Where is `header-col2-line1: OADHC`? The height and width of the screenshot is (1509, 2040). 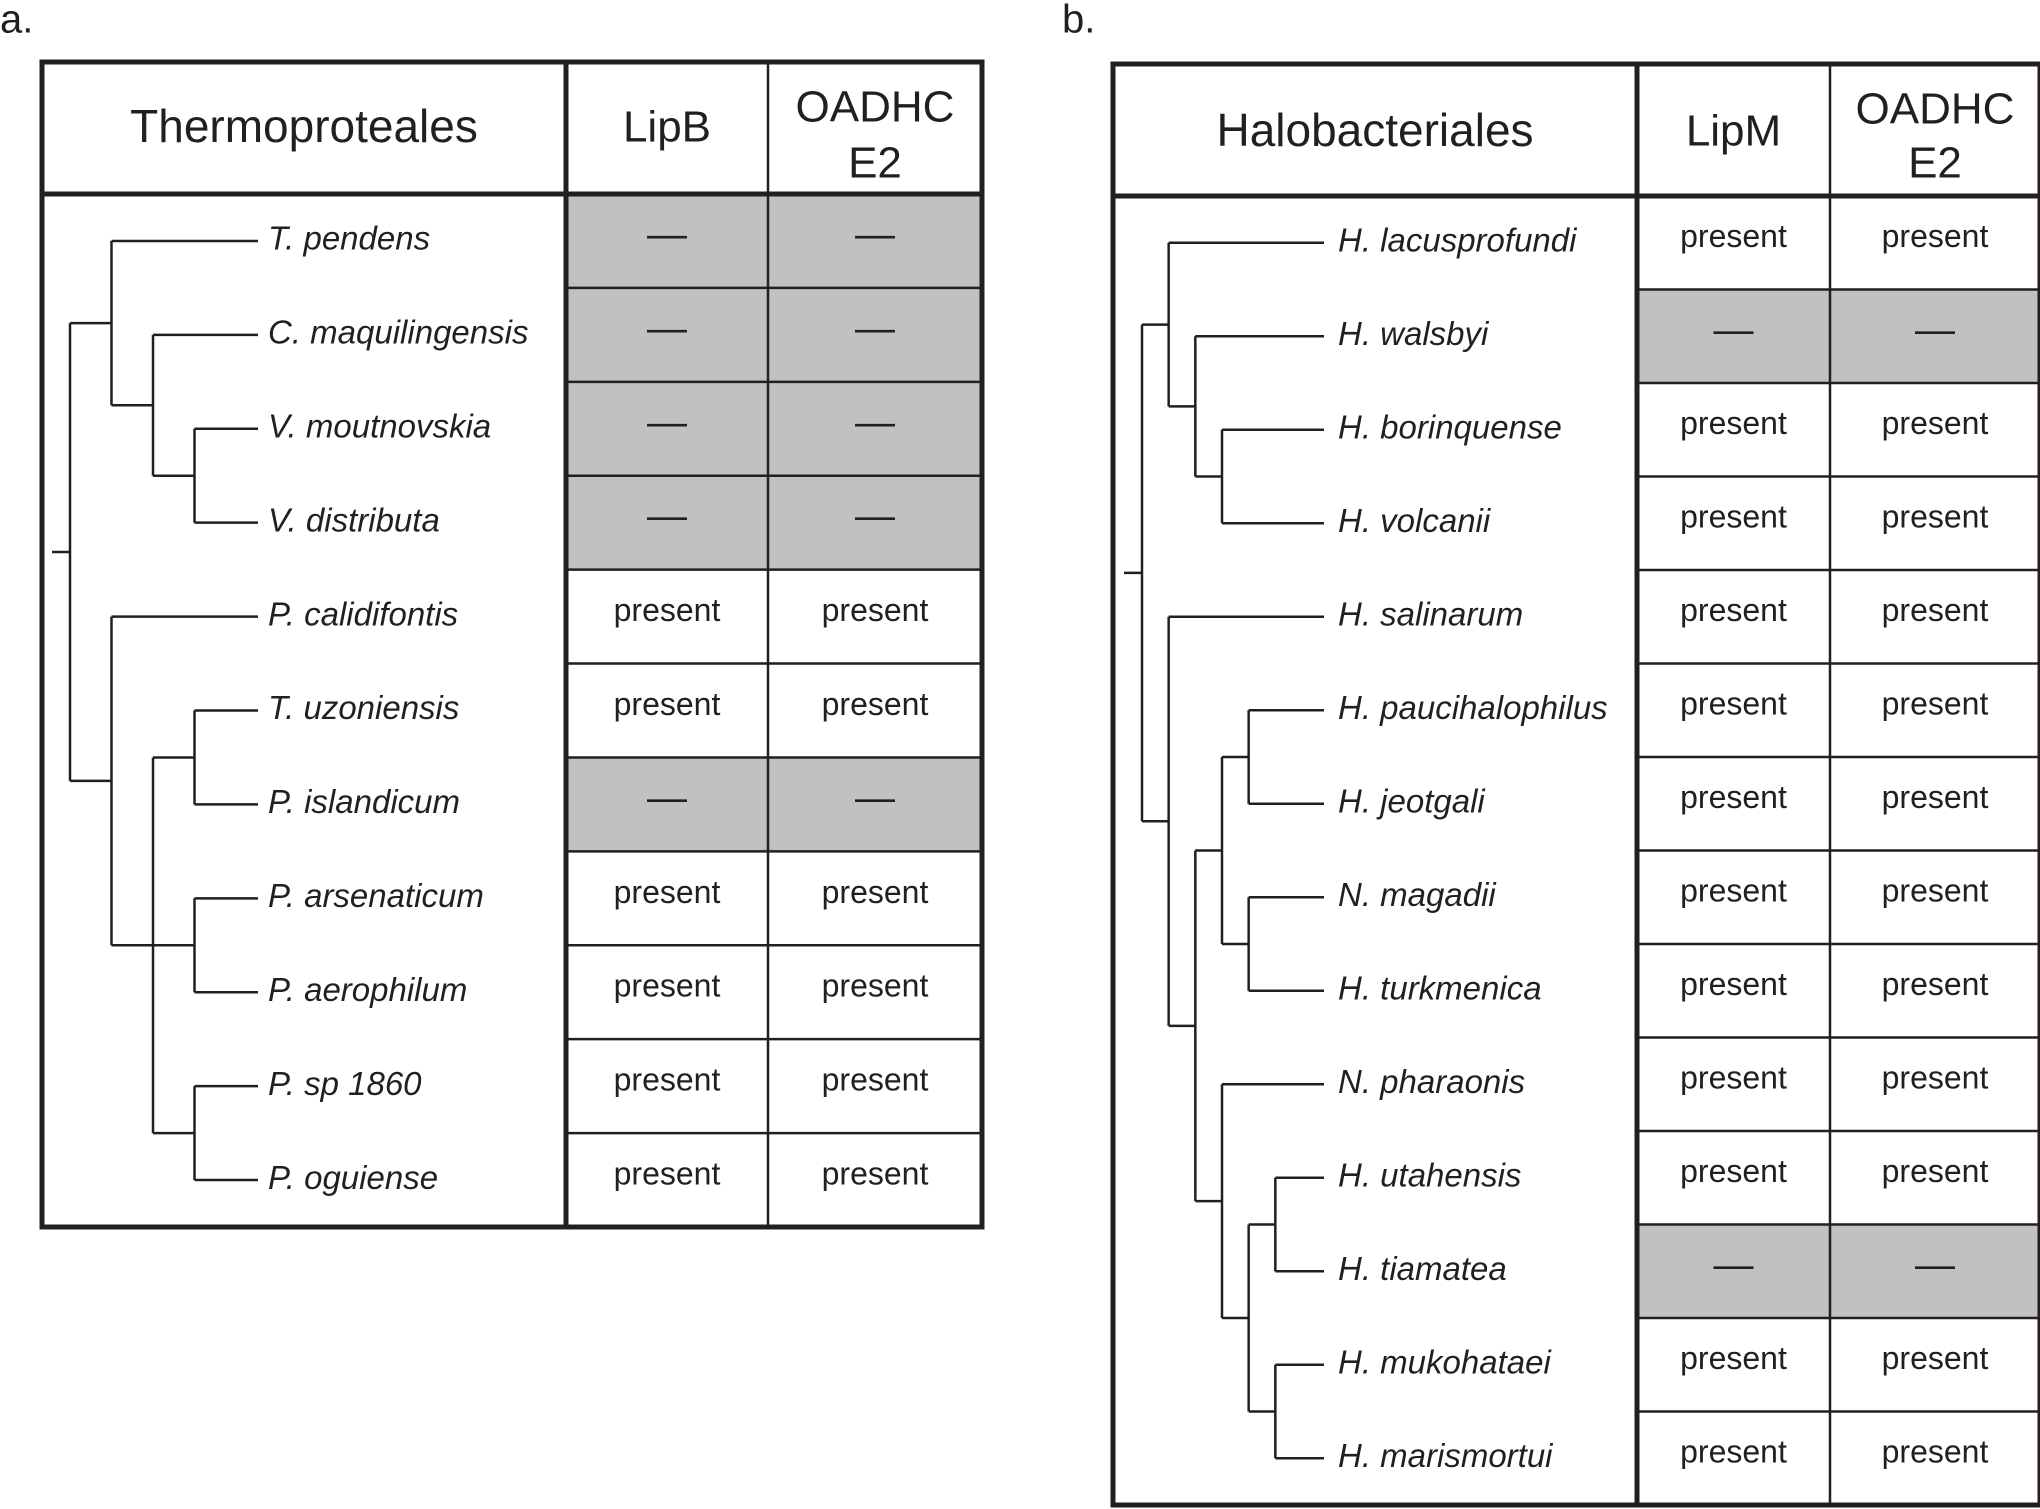
header-col2-line1: OADHC is located at coordinates (1935, 109).